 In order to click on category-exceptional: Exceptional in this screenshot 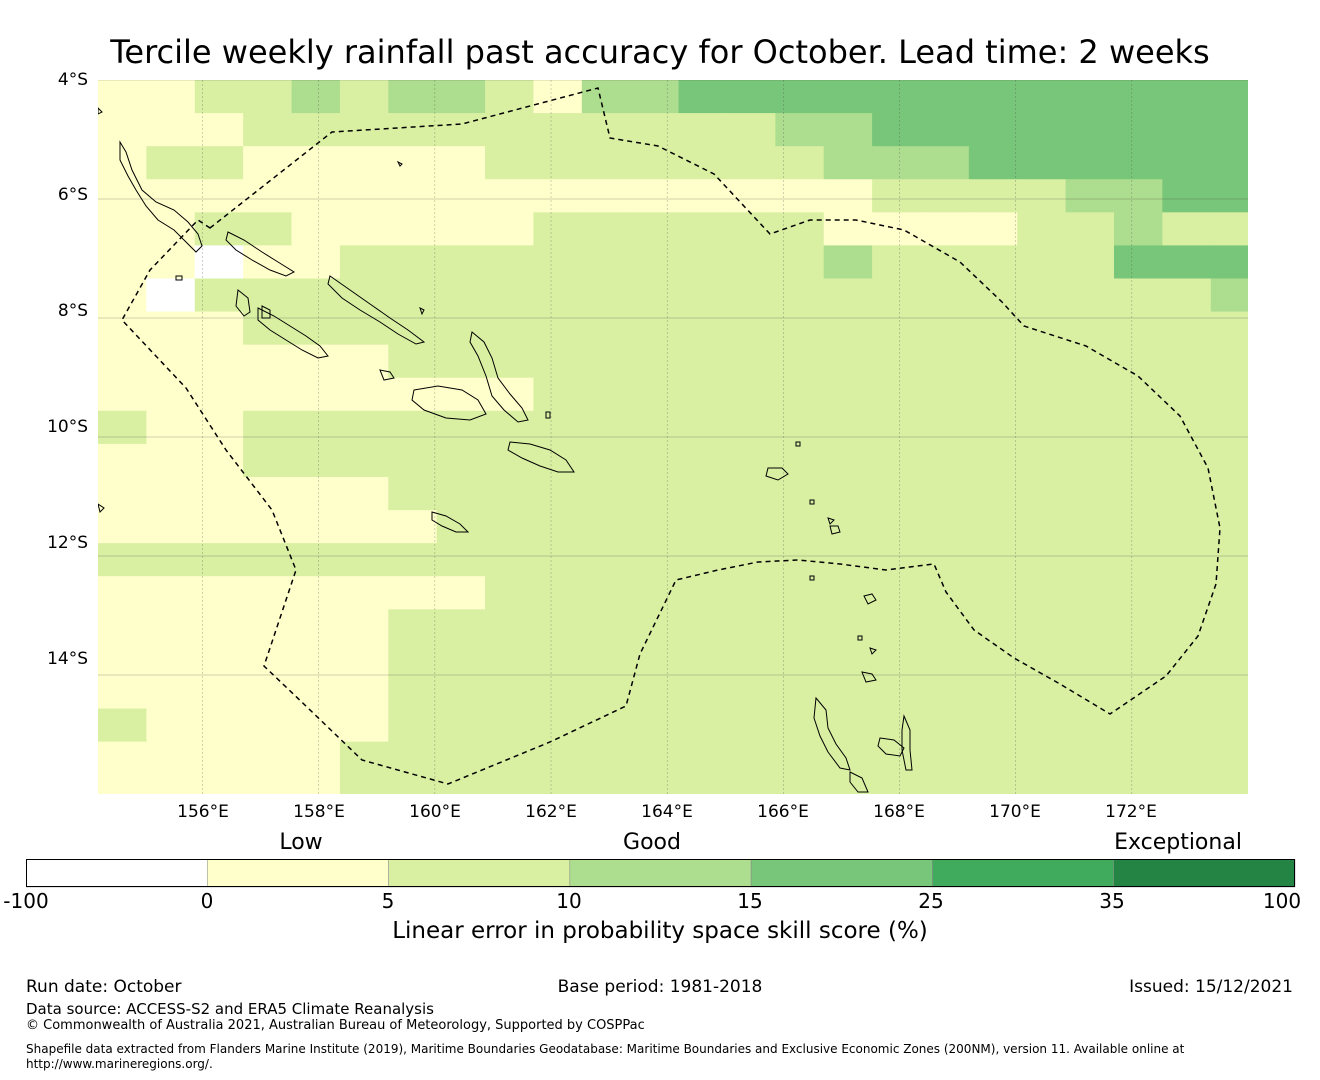, I will do `click(1178, 842)`.